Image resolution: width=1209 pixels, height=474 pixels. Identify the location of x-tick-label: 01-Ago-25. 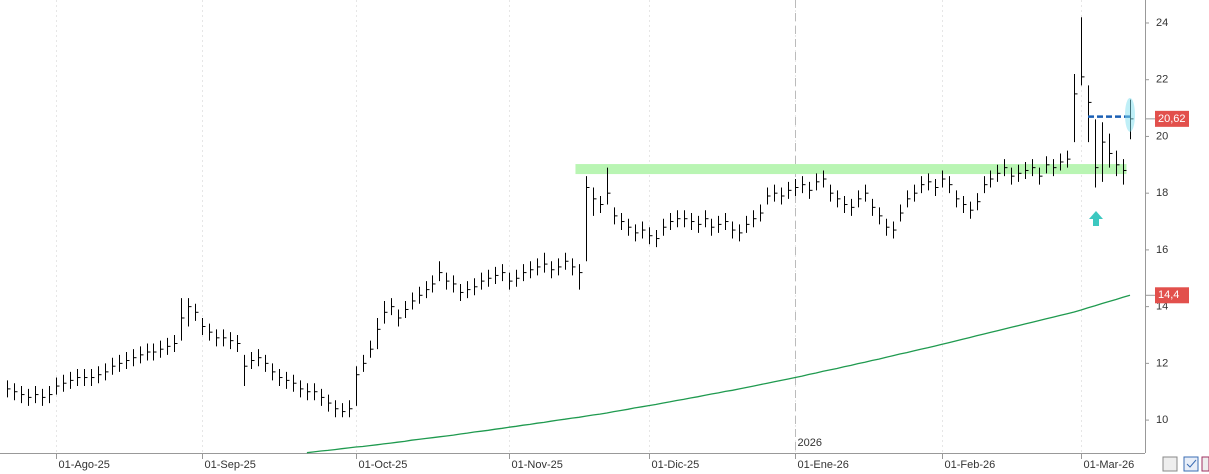
(84, 465).